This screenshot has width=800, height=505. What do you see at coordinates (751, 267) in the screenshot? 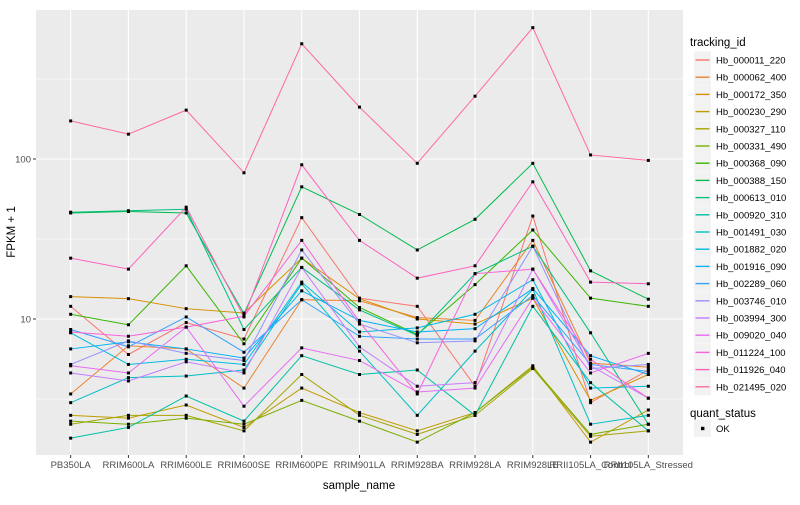
I see `legend-item-label: Hb_001916_090` at bounding box center [751, 267].